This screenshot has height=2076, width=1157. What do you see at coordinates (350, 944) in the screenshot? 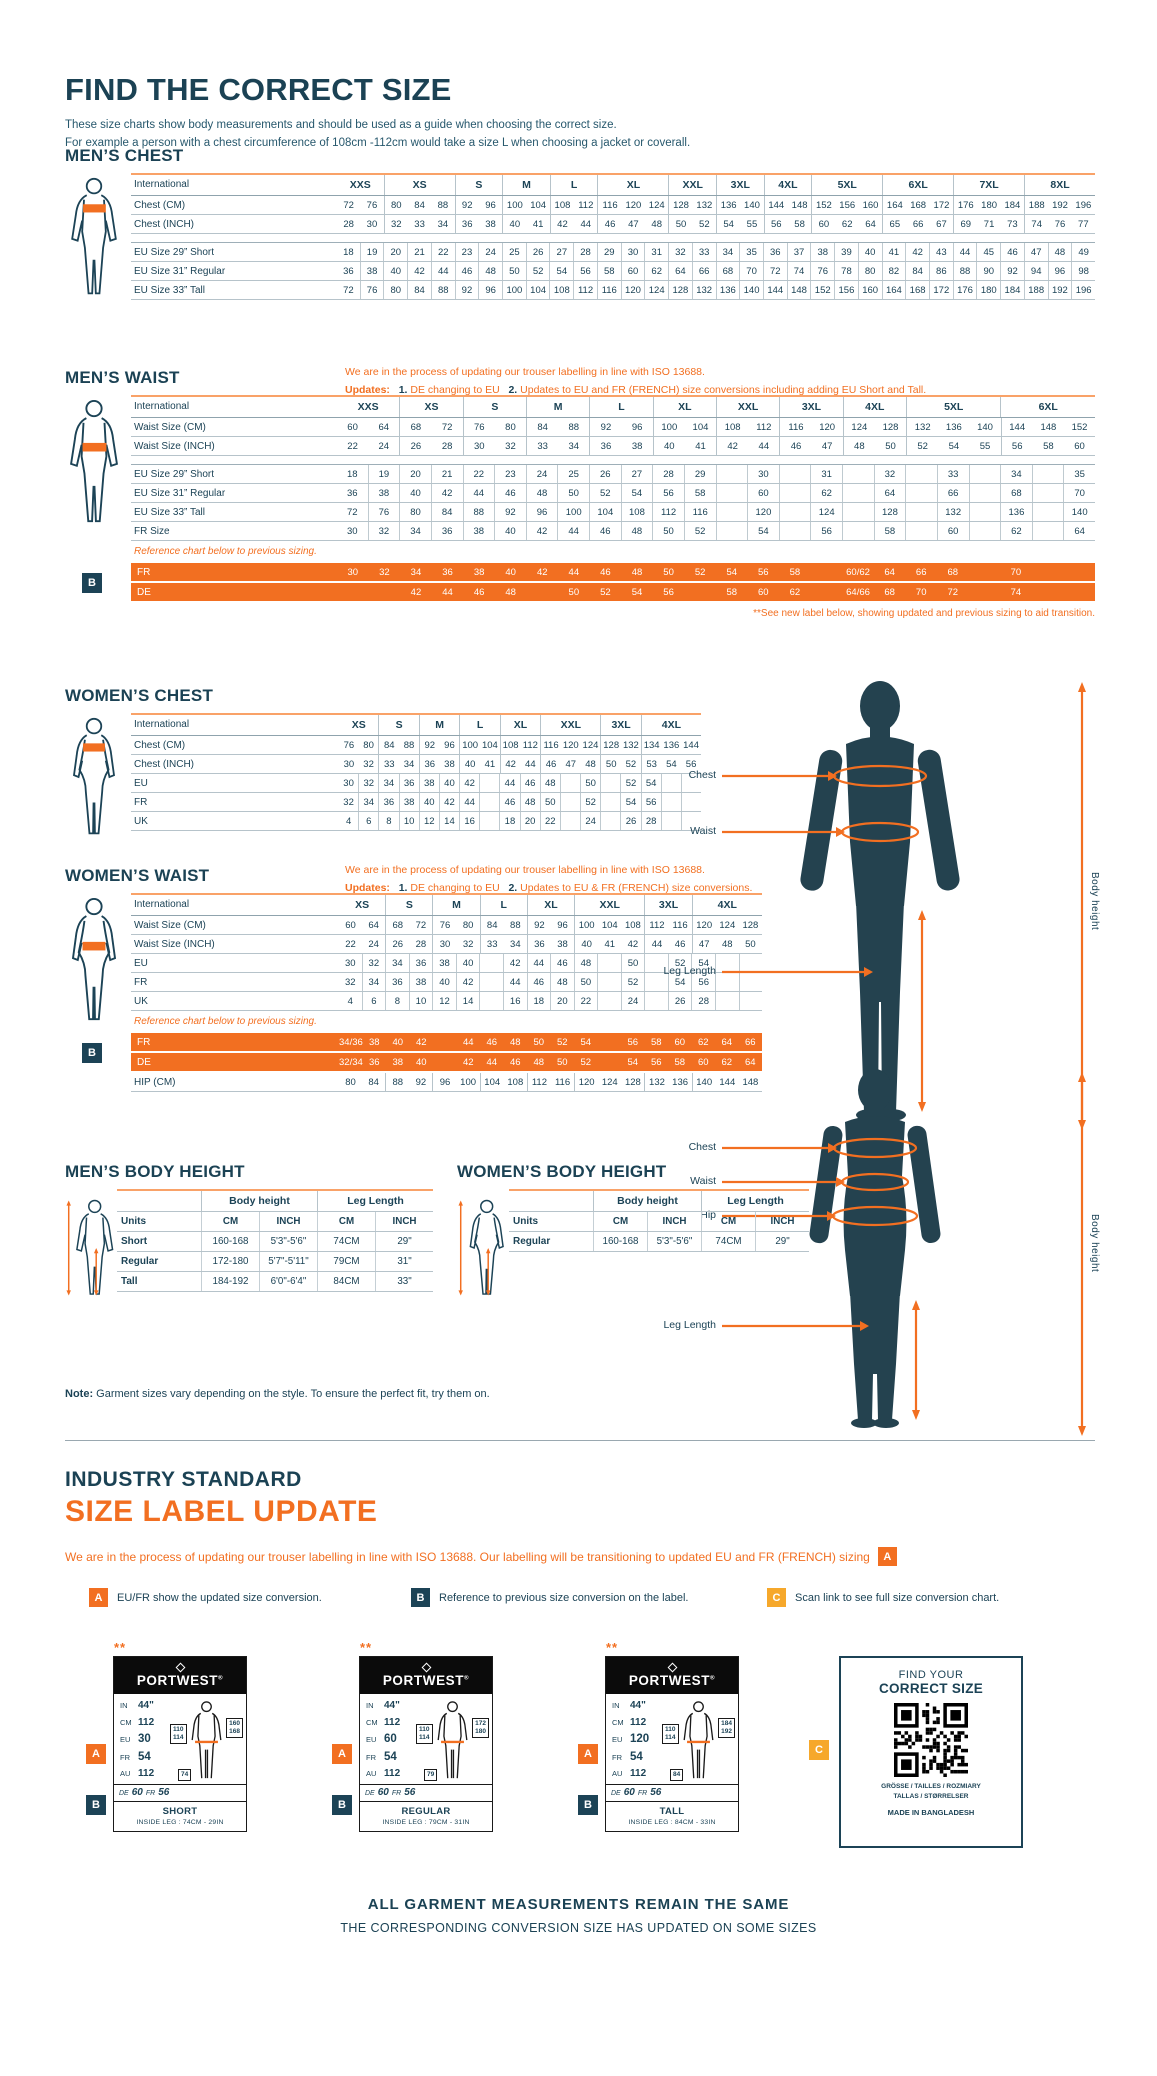
I see `size-cell: 22` at bounding box center [350, 944].